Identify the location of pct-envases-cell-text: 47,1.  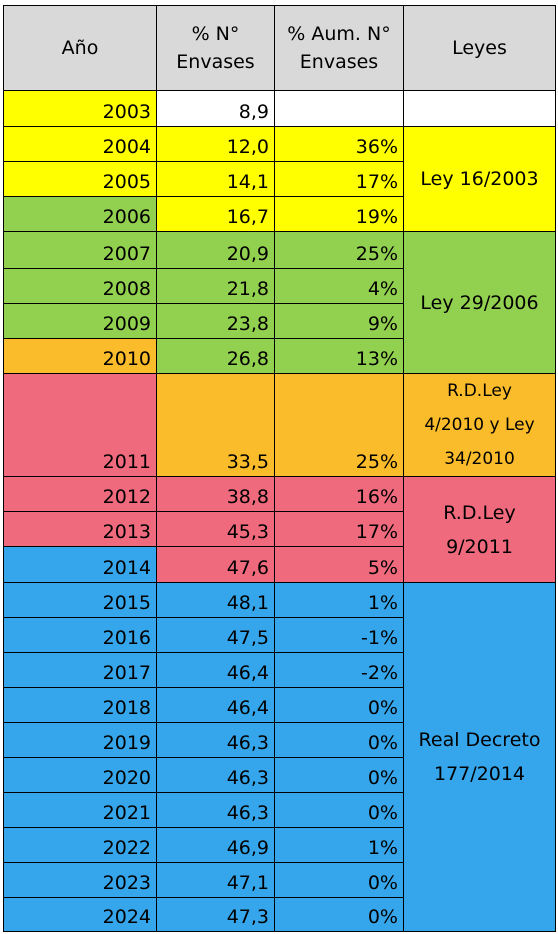
(247, 883).